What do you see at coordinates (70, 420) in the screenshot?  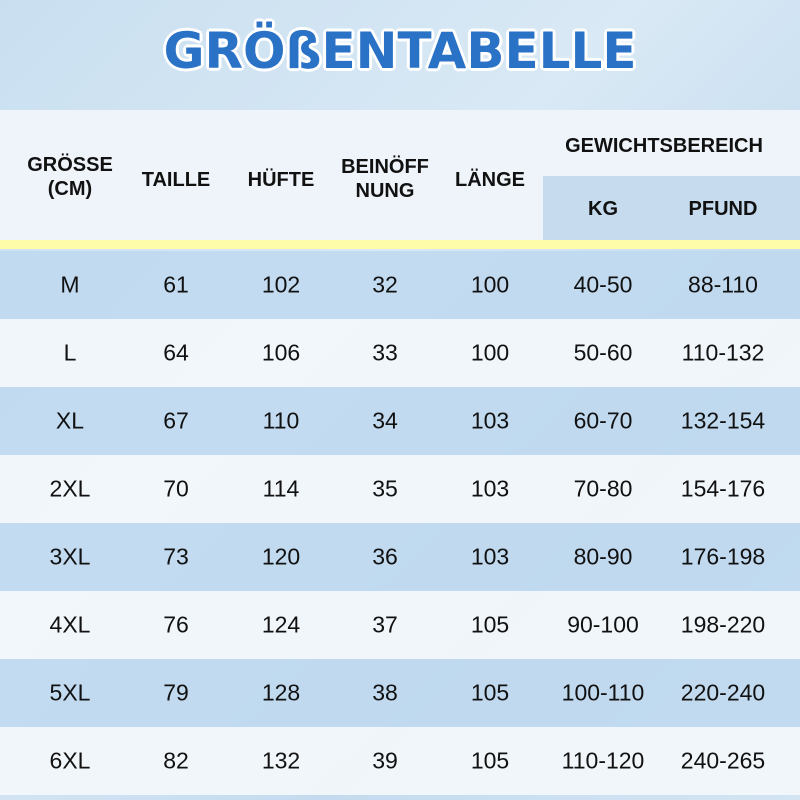 I see `cell-size: XL` at bounding box center [70, 420].